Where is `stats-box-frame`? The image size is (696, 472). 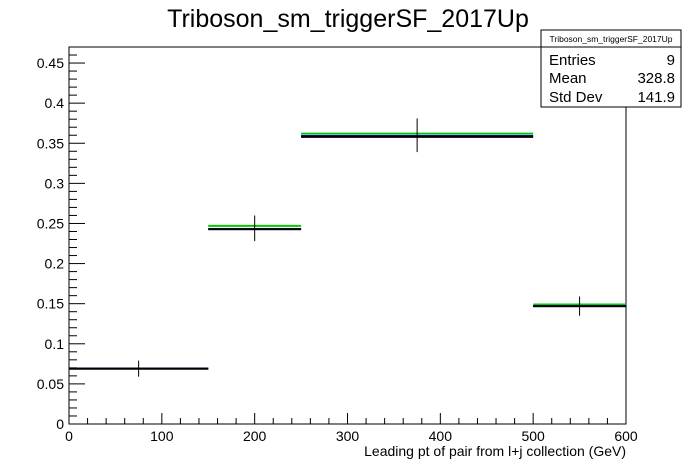 stats-box-frame is located at coordinates (611, 68).